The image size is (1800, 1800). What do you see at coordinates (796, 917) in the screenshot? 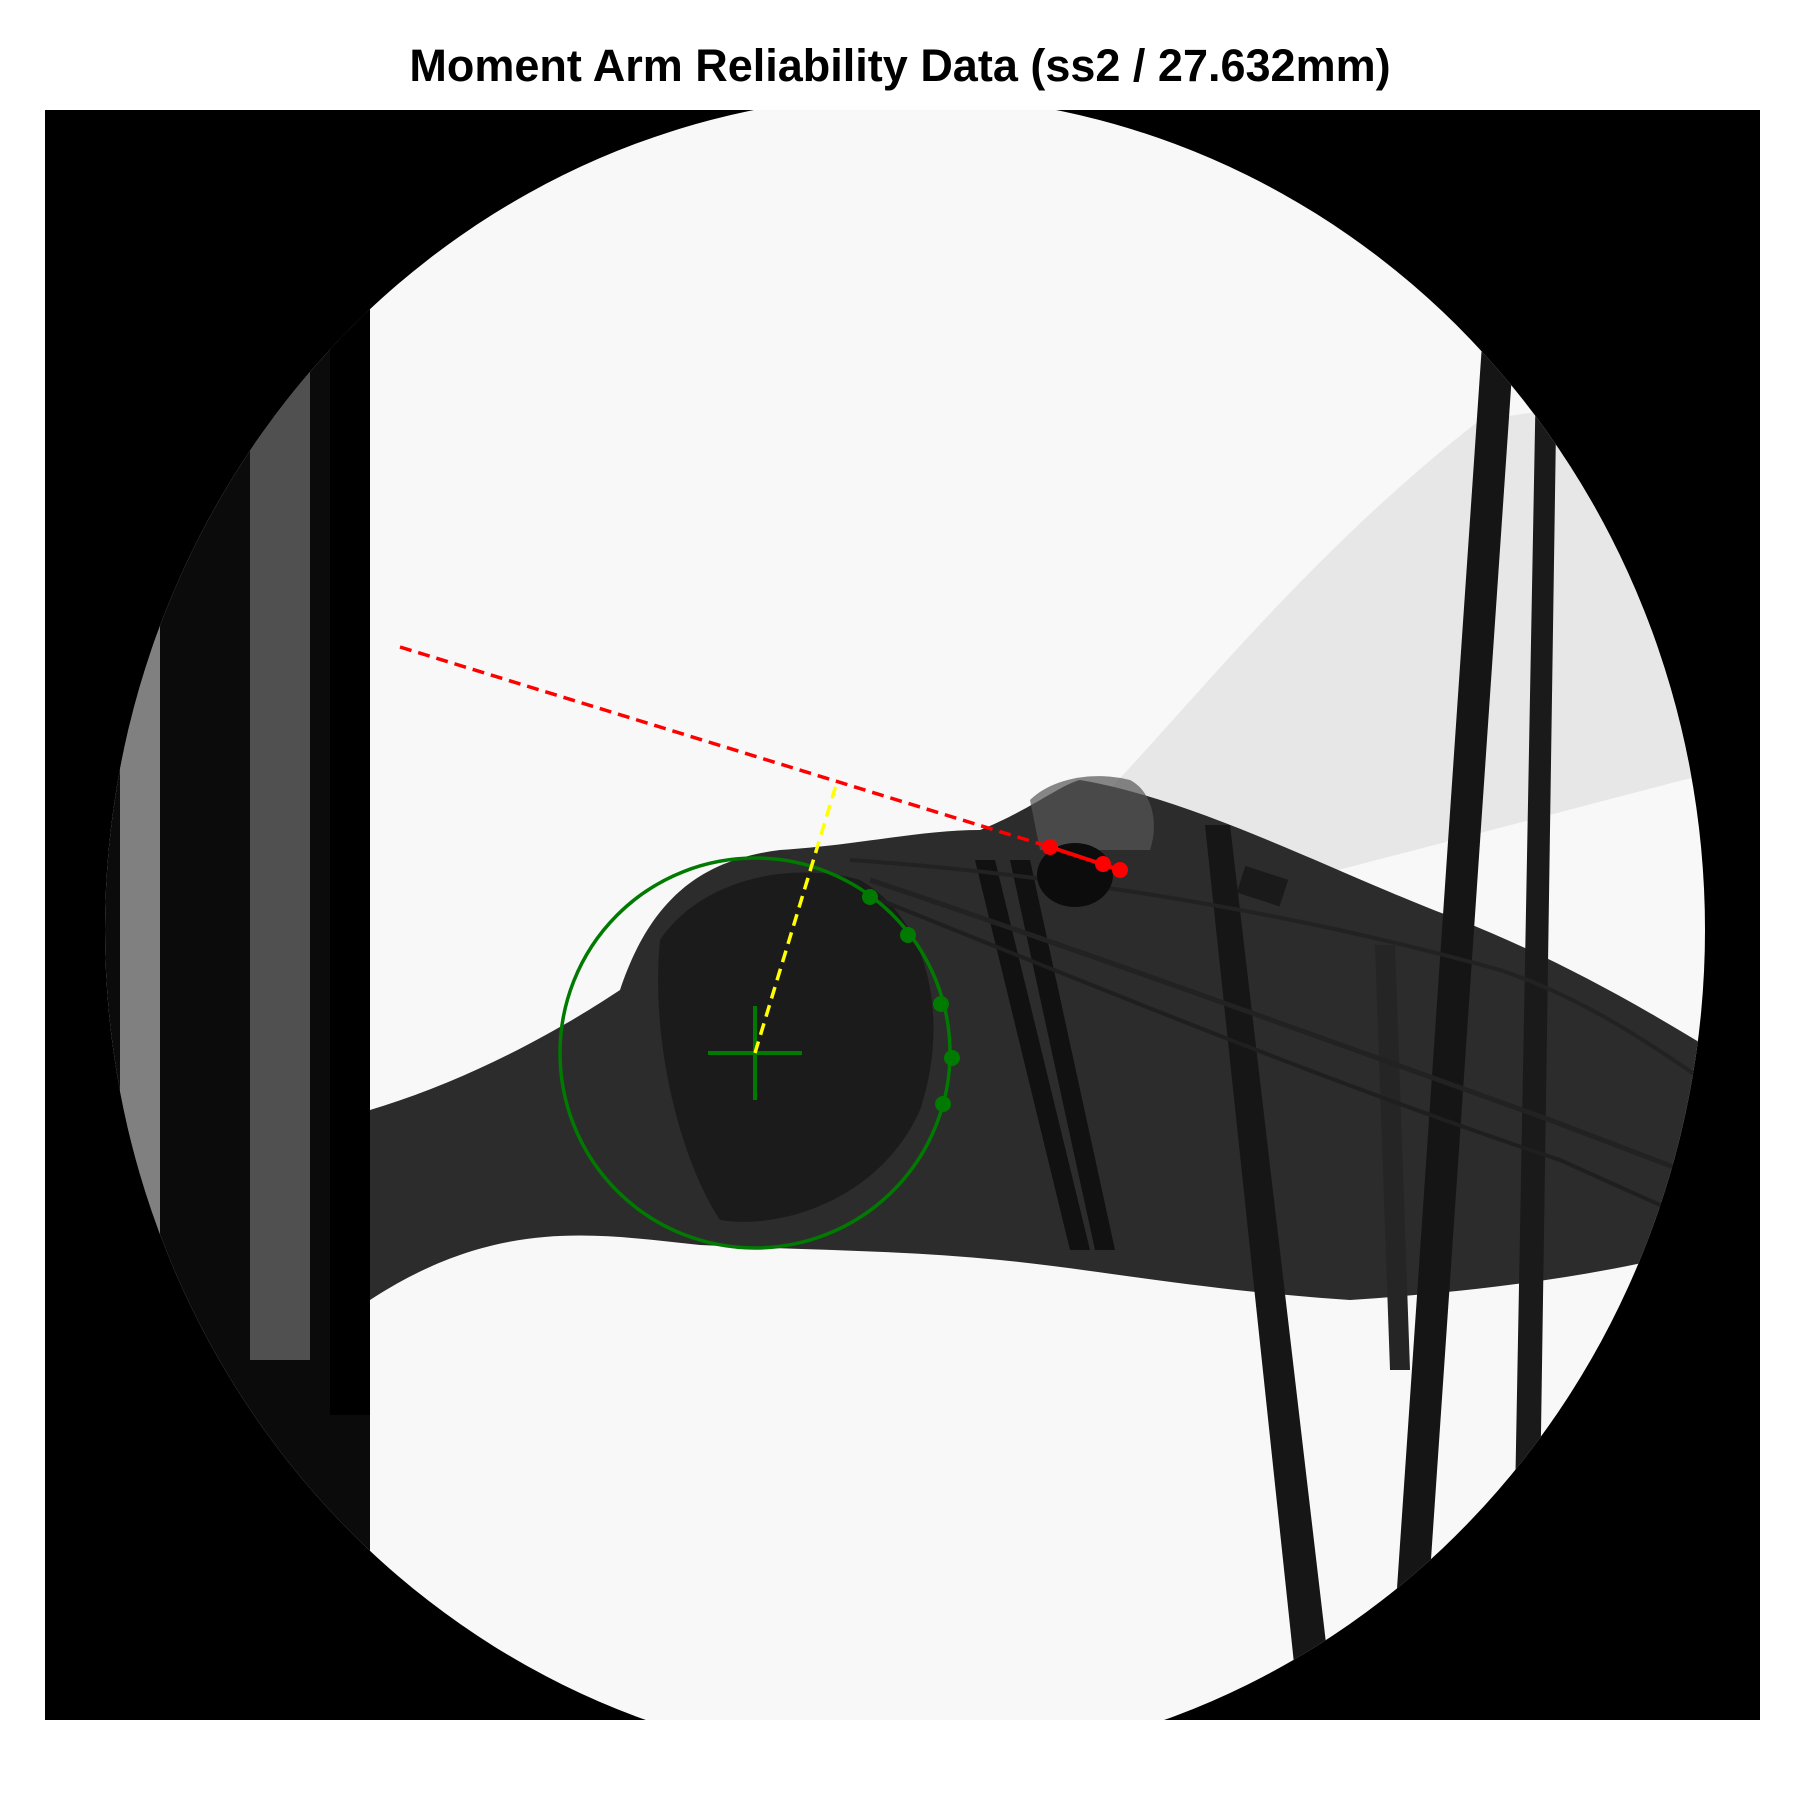
I see `moment-arm-line` at bounding box center [796, 917].